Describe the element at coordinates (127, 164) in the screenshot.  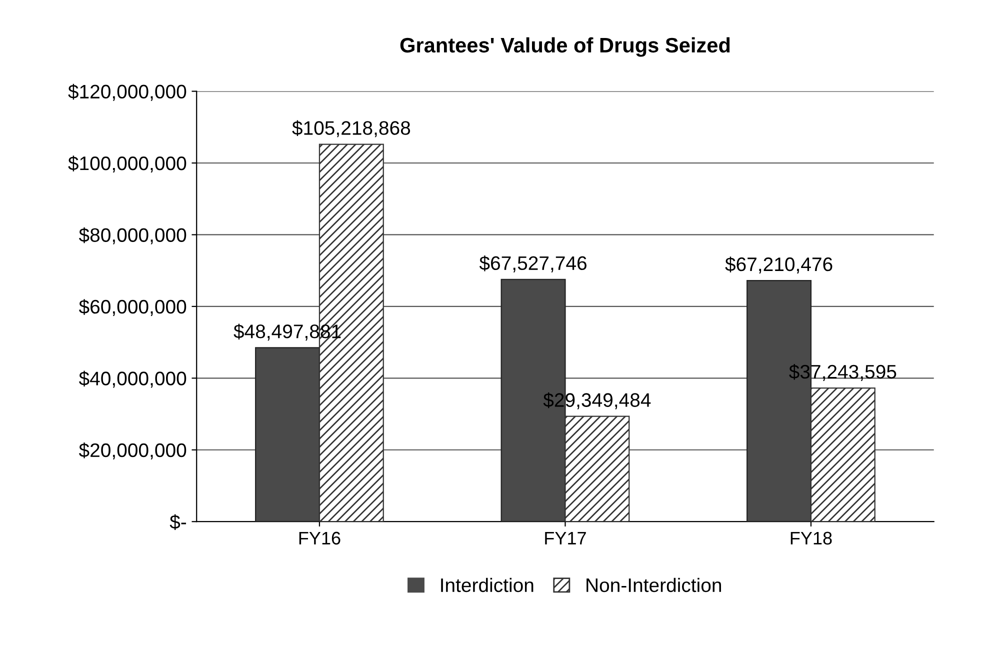
I see `y-tick-label: $100,000,000` at that location.